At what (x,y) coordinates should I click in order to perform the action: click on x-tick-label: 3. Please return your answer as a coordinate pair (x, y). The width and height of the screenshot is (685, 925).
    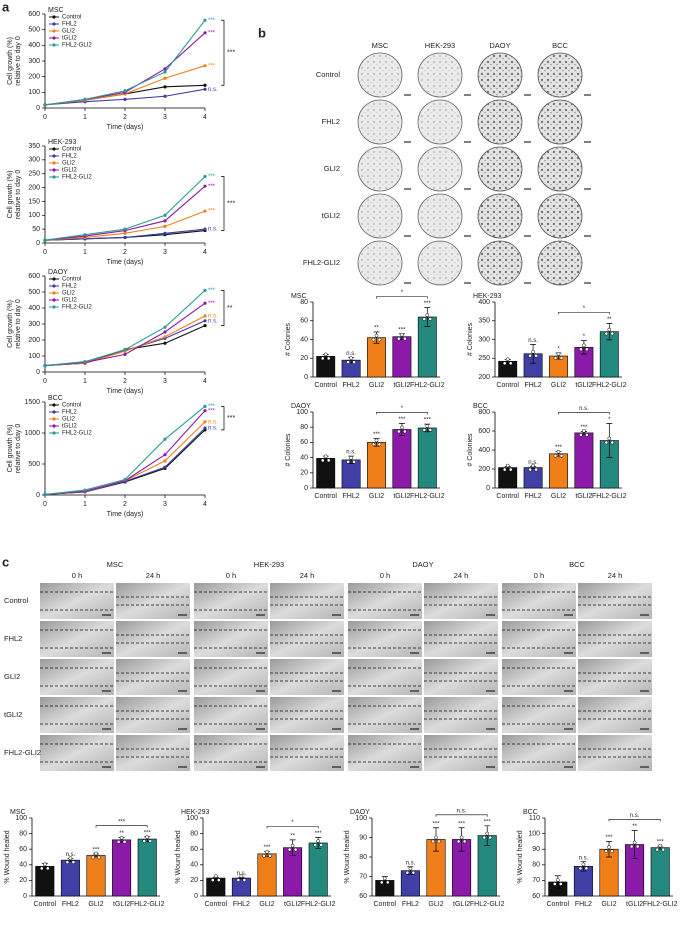
    Looking at the image, I should click on (165, 504).